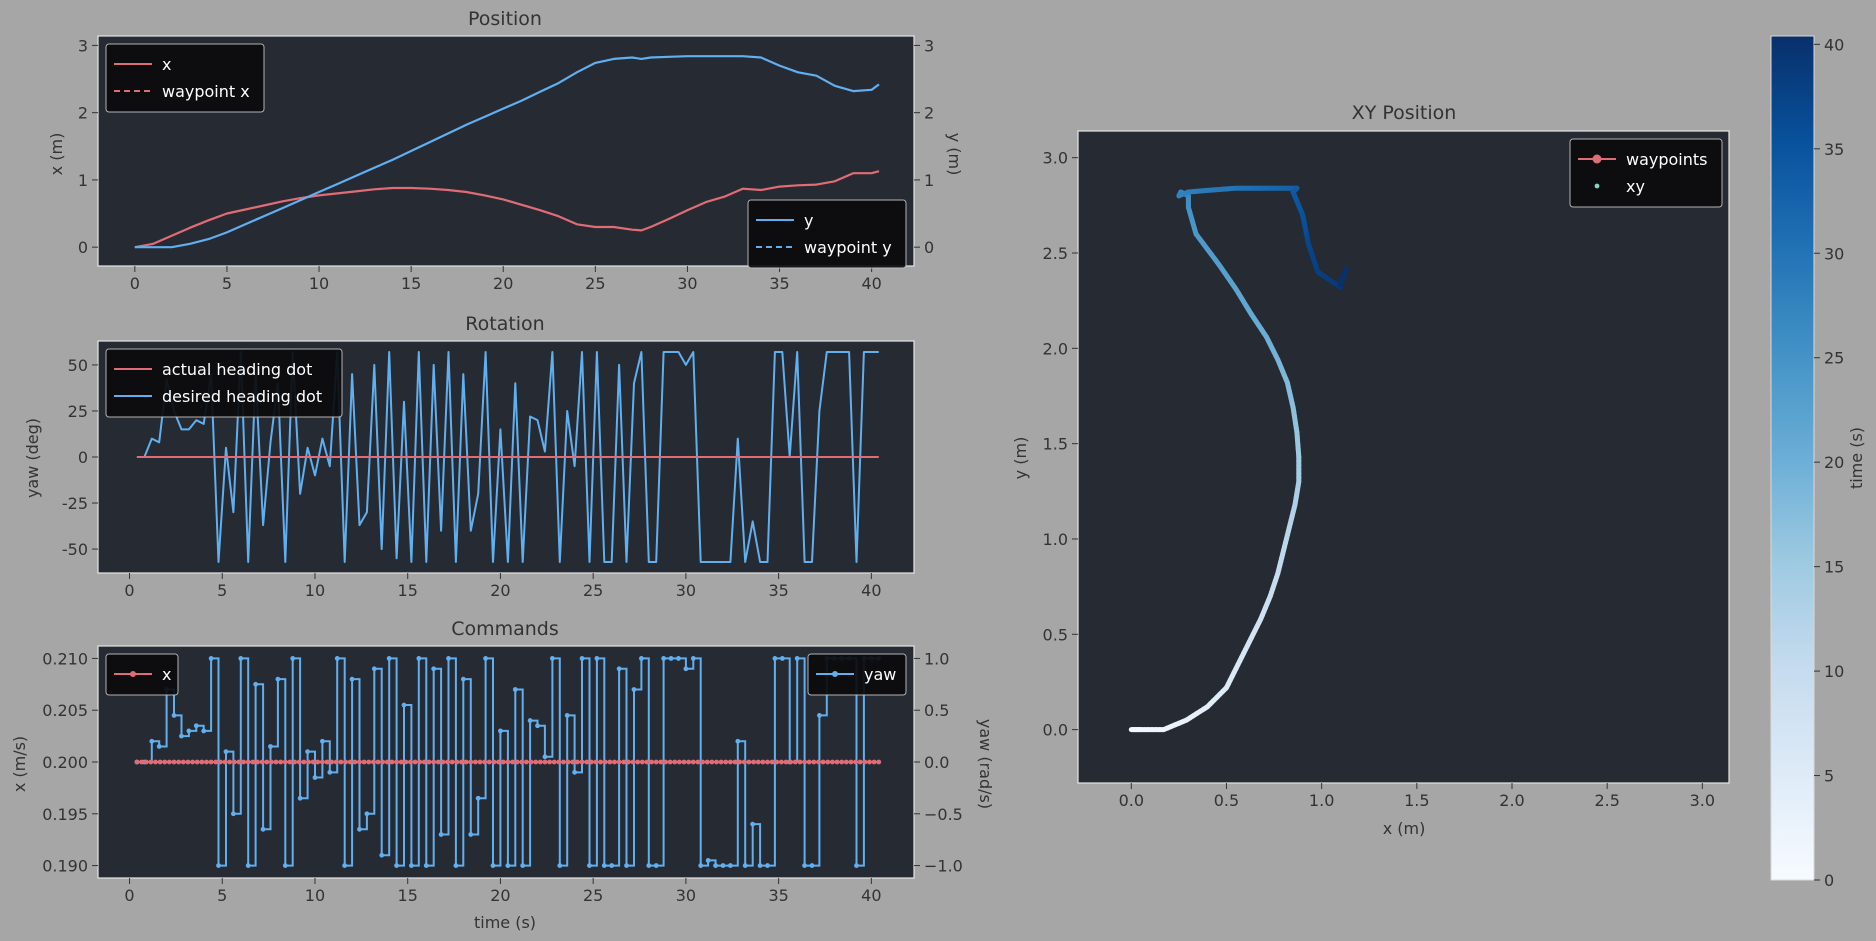  I want to click on commands-ytick-label: 0.205, so click(65, 710).